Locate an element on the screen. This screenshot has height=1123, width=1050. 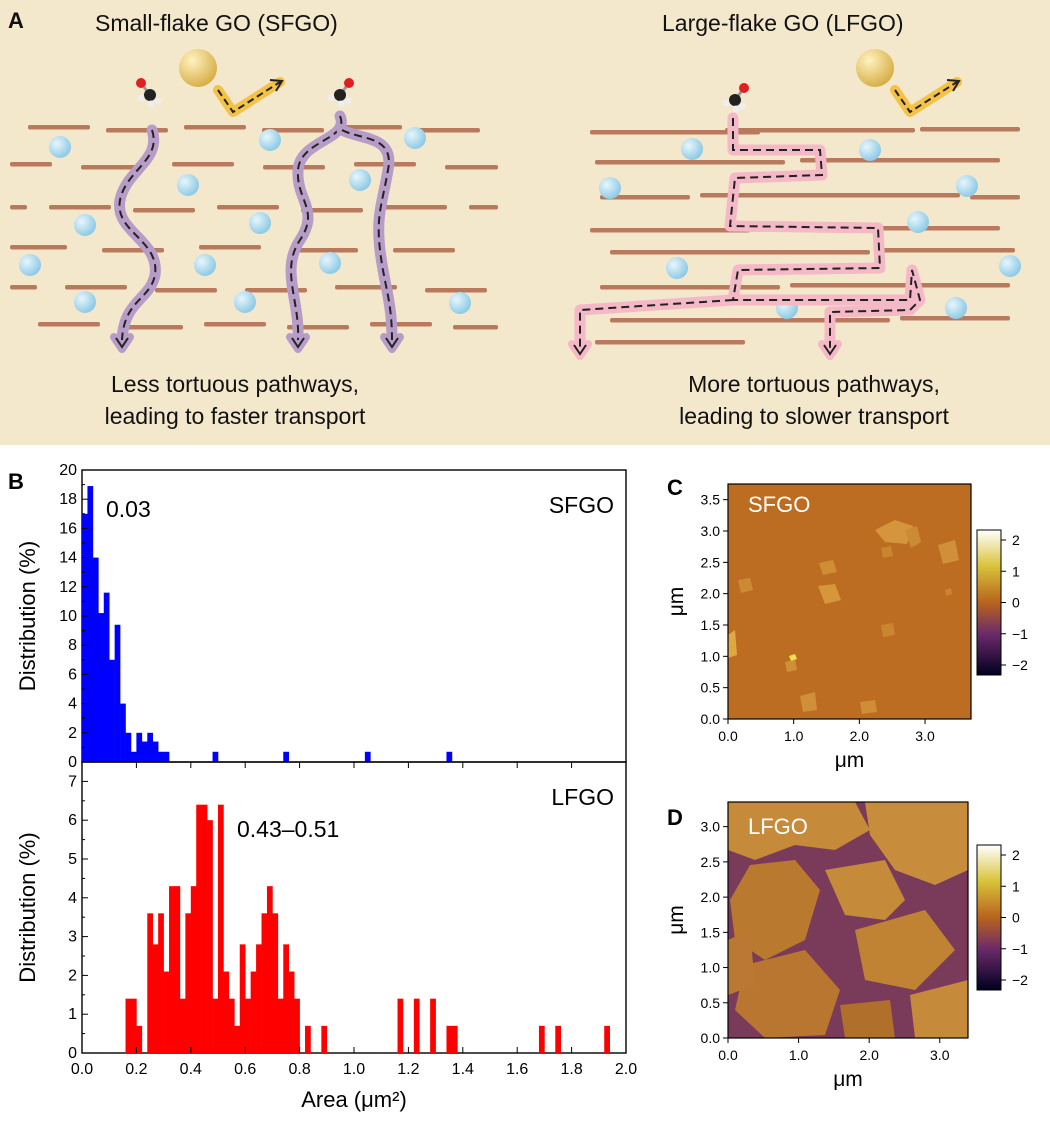
y-tick-label: 14 is located at coordinates (68, 558).